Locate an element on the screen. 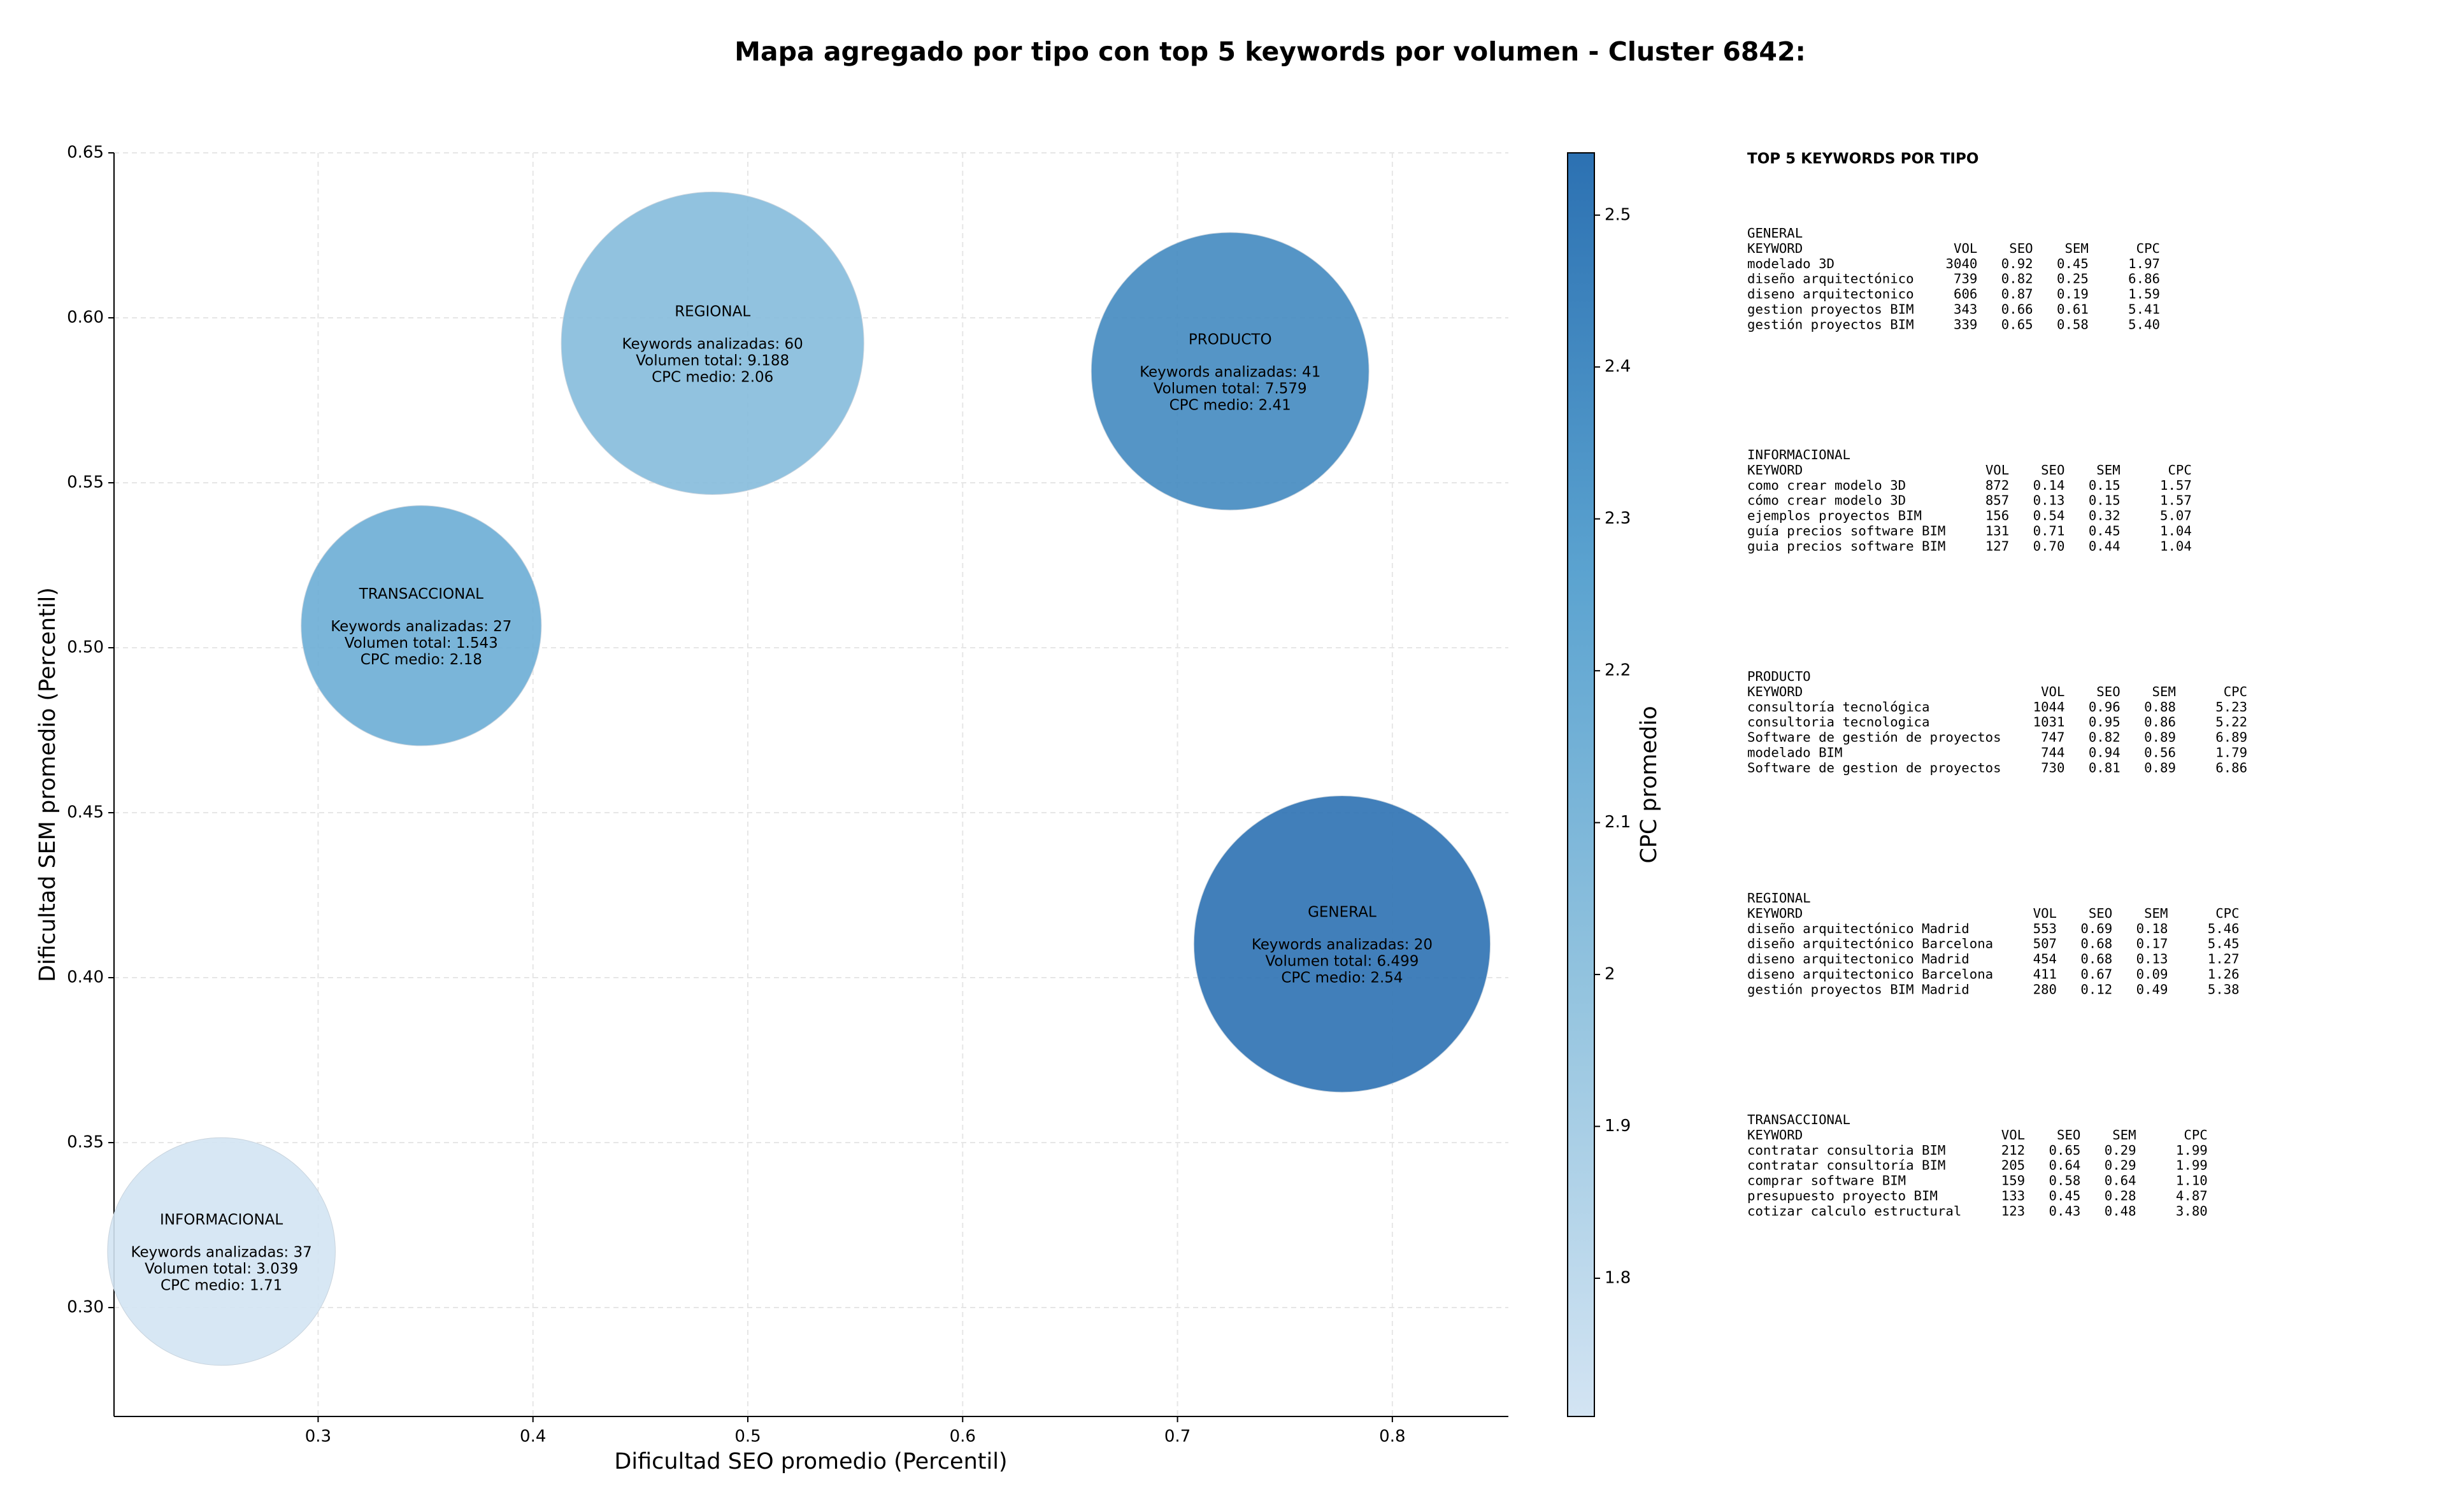 The width and height of the screenshot is (2446, 1512). keyword-cell: Software de gestion de proyectos is located at coordinates (1874, 767).